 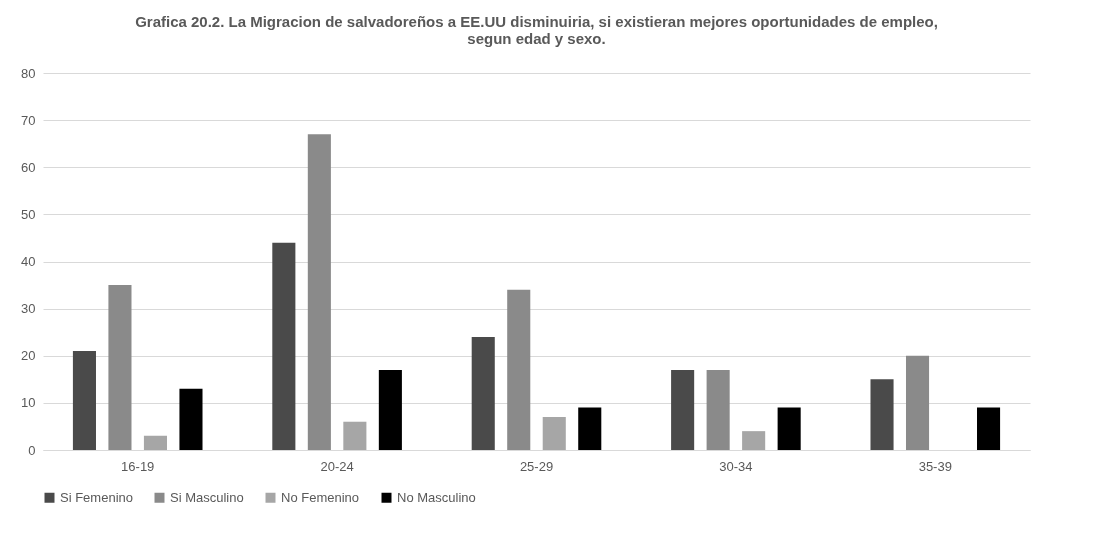 What do you see at coordinates (536, 466) in the screenshot?
I see `x-tick-label: 25-29` at bounding box center [536, 466].